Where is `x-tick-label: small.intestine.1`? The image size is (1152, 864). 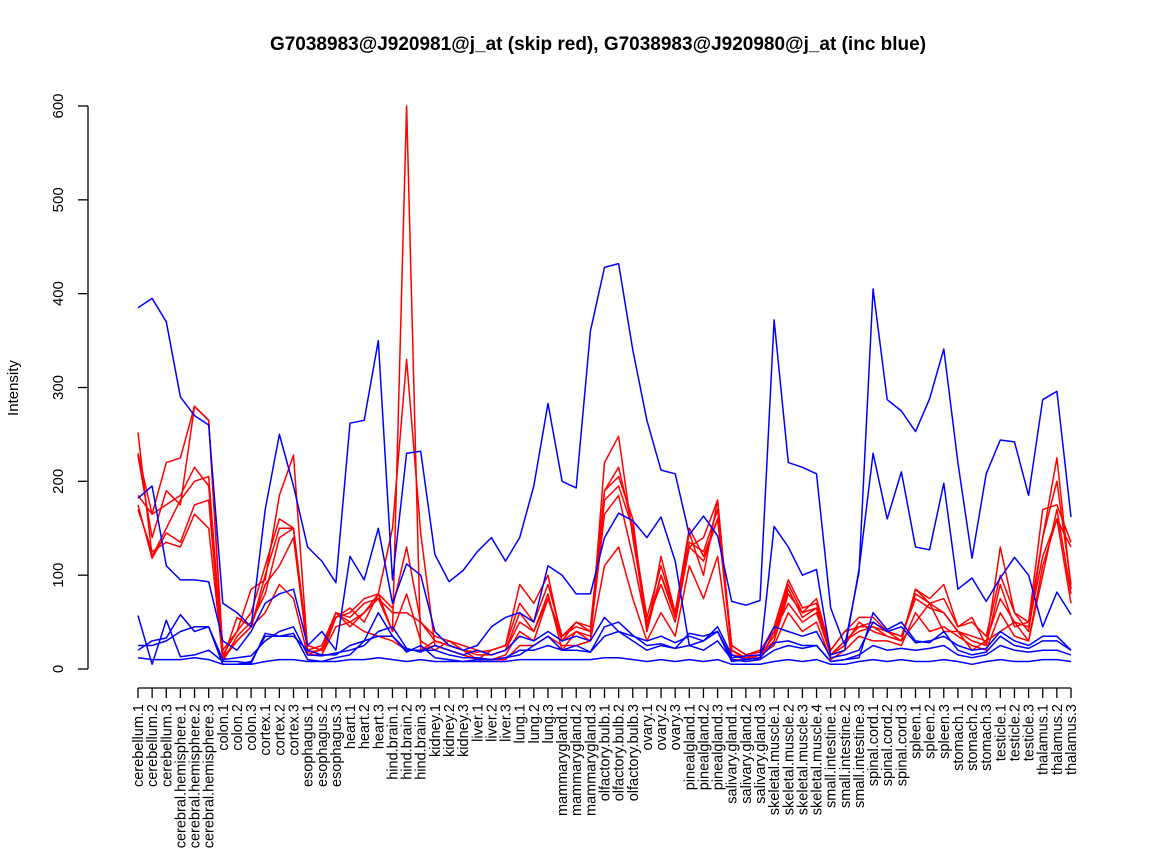
x-tick-label: small.intestine.1 is located at coordinates (832, 756).